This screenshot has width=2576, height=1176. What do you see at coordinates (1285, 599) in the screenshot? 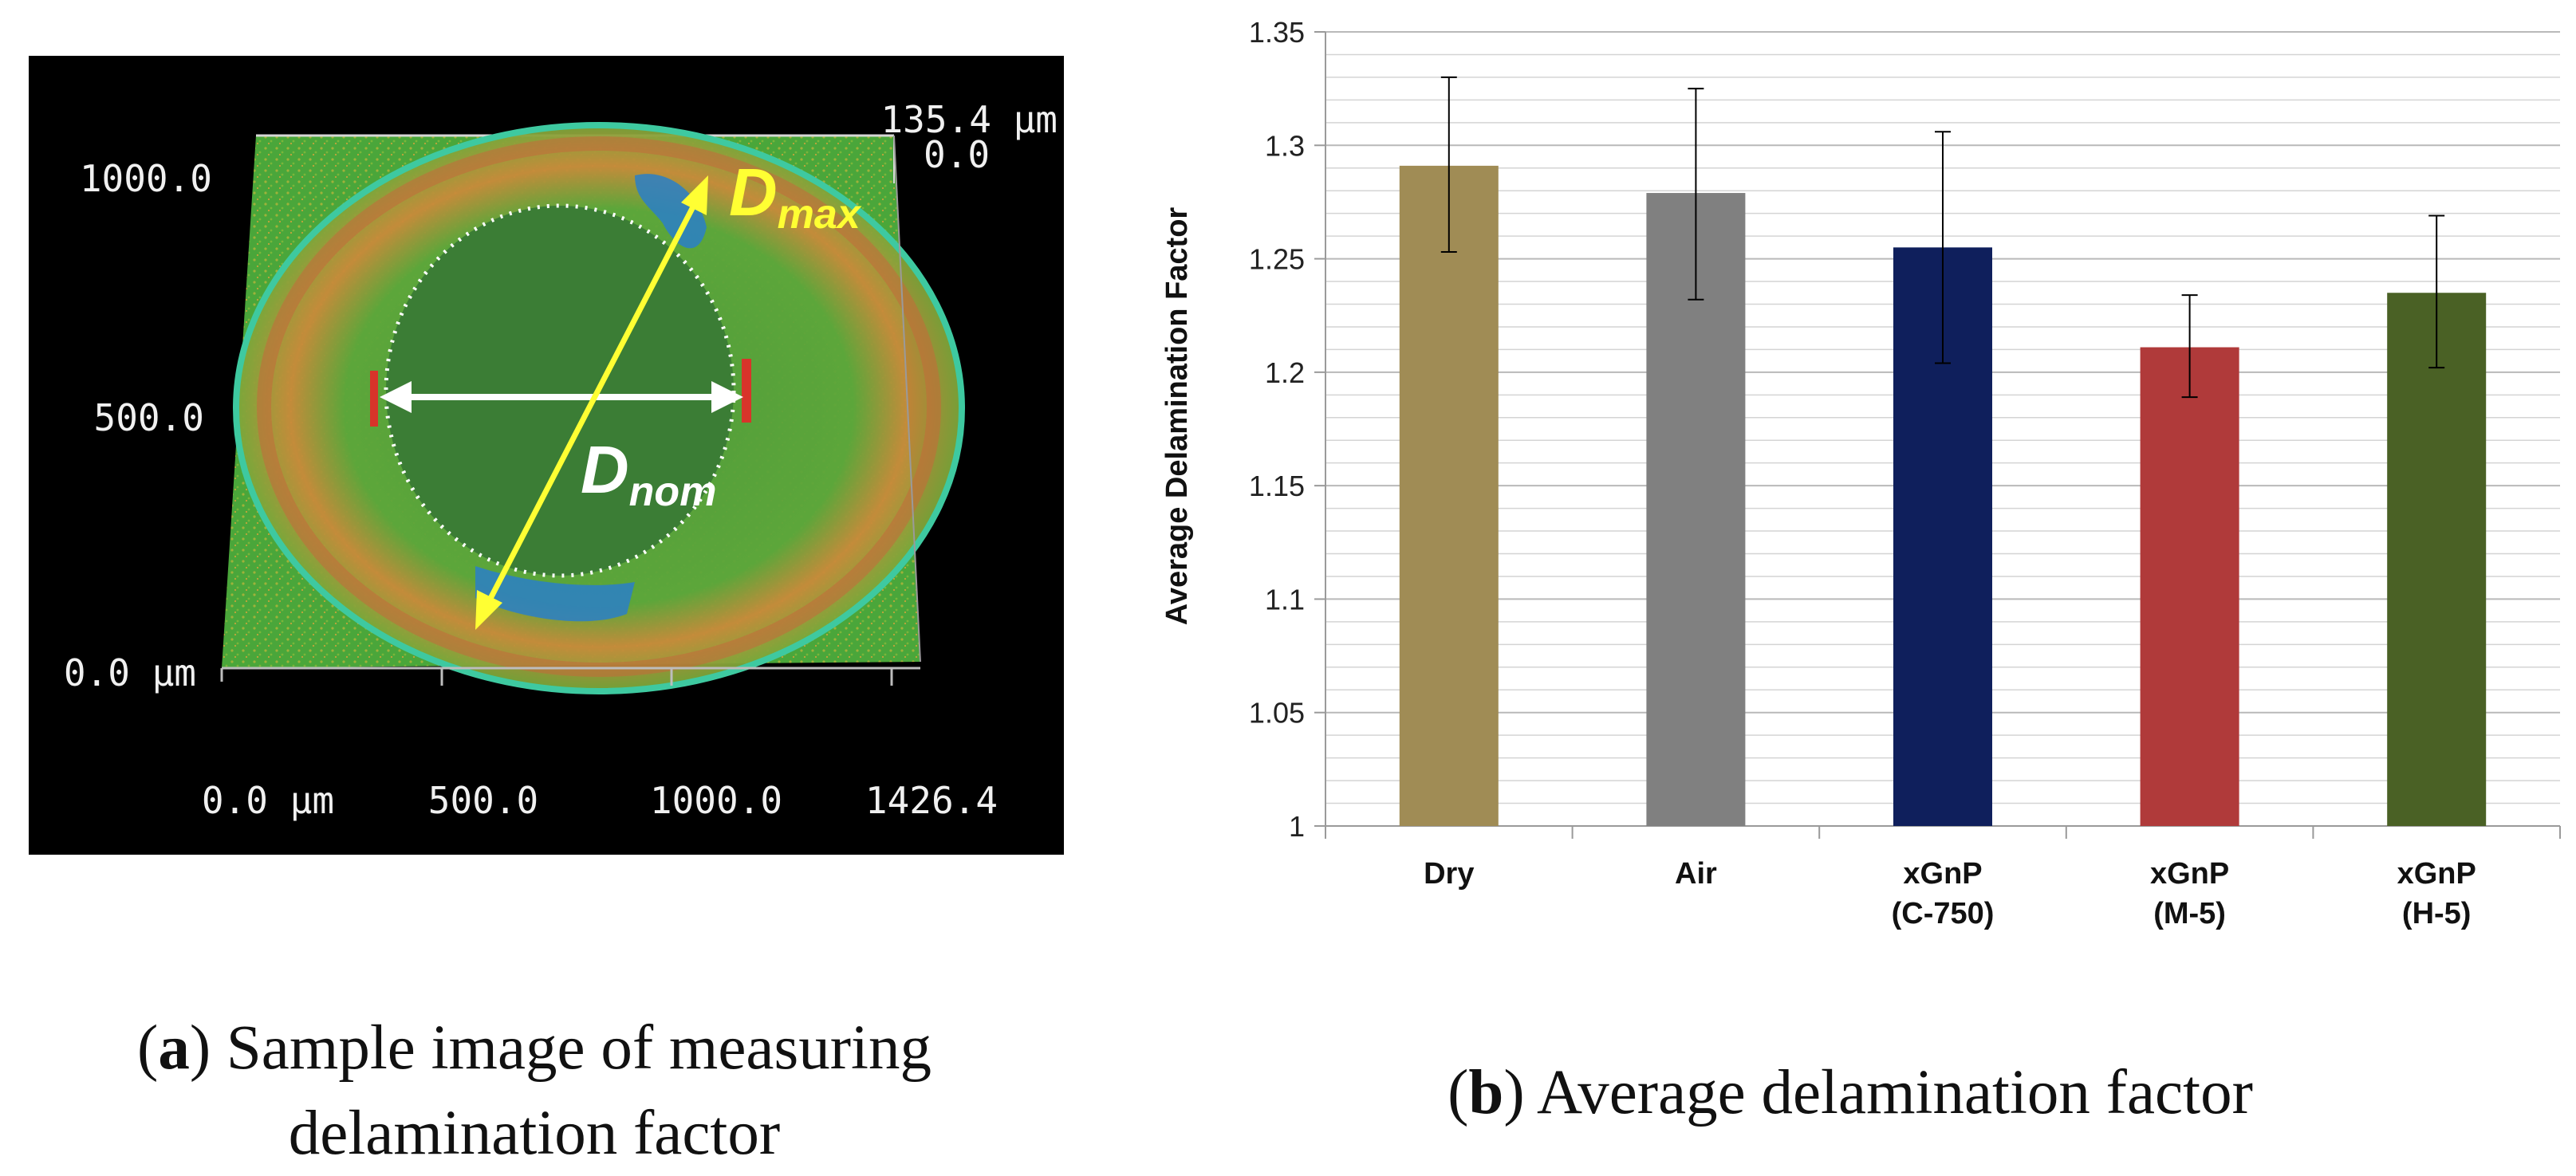
I see `y-tick-label: 1.1` at bounding box center [1285, 599].